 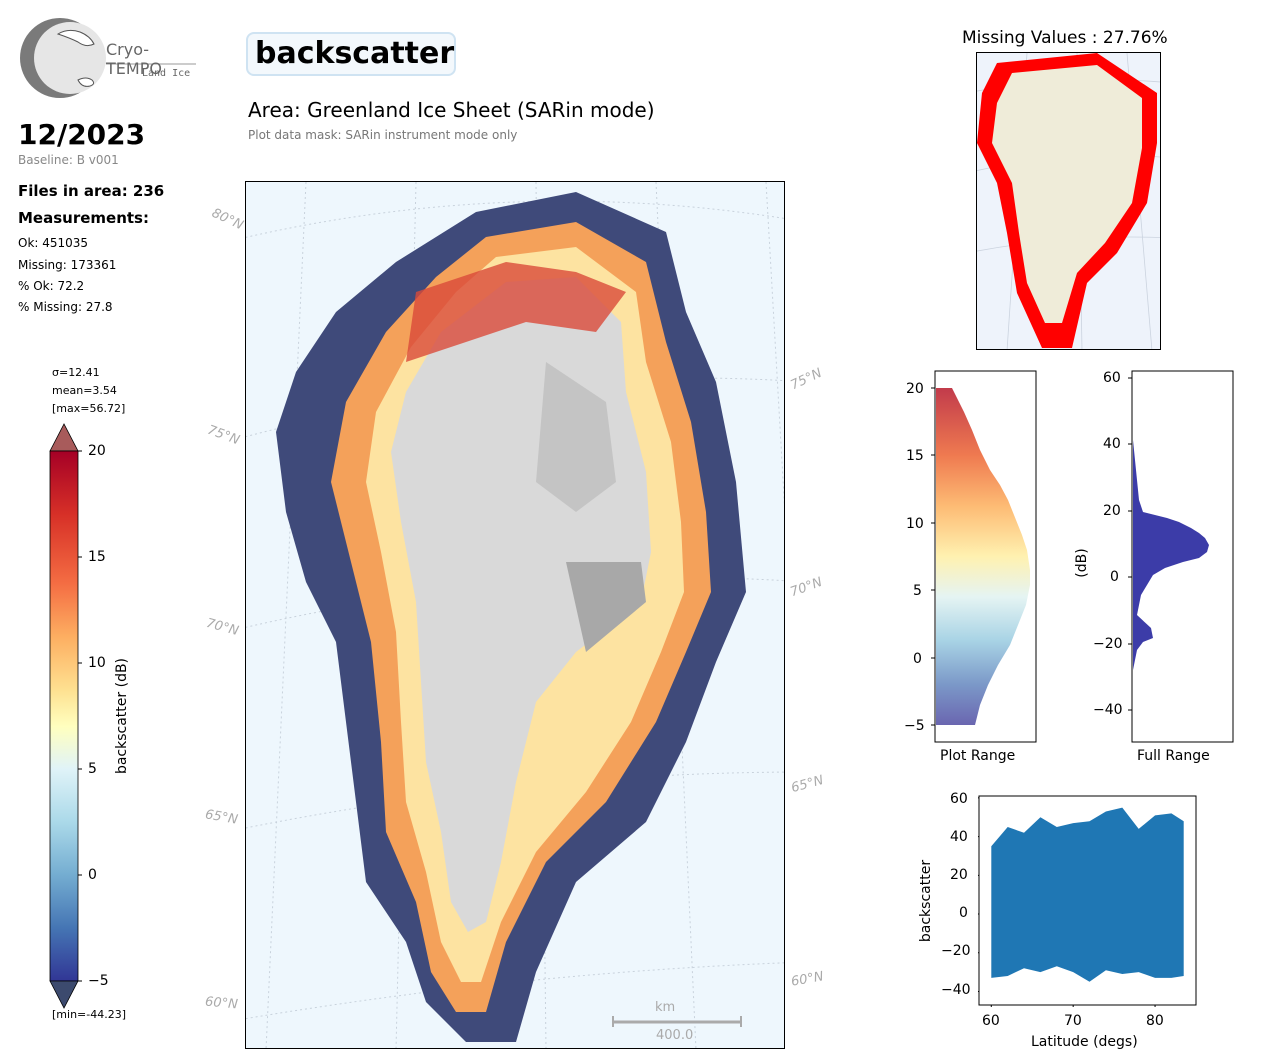 What do you see at coordinates (227, 219) in the screenshot?
I see `map-lat-label: 80°N` at bounding box center [227, 219].